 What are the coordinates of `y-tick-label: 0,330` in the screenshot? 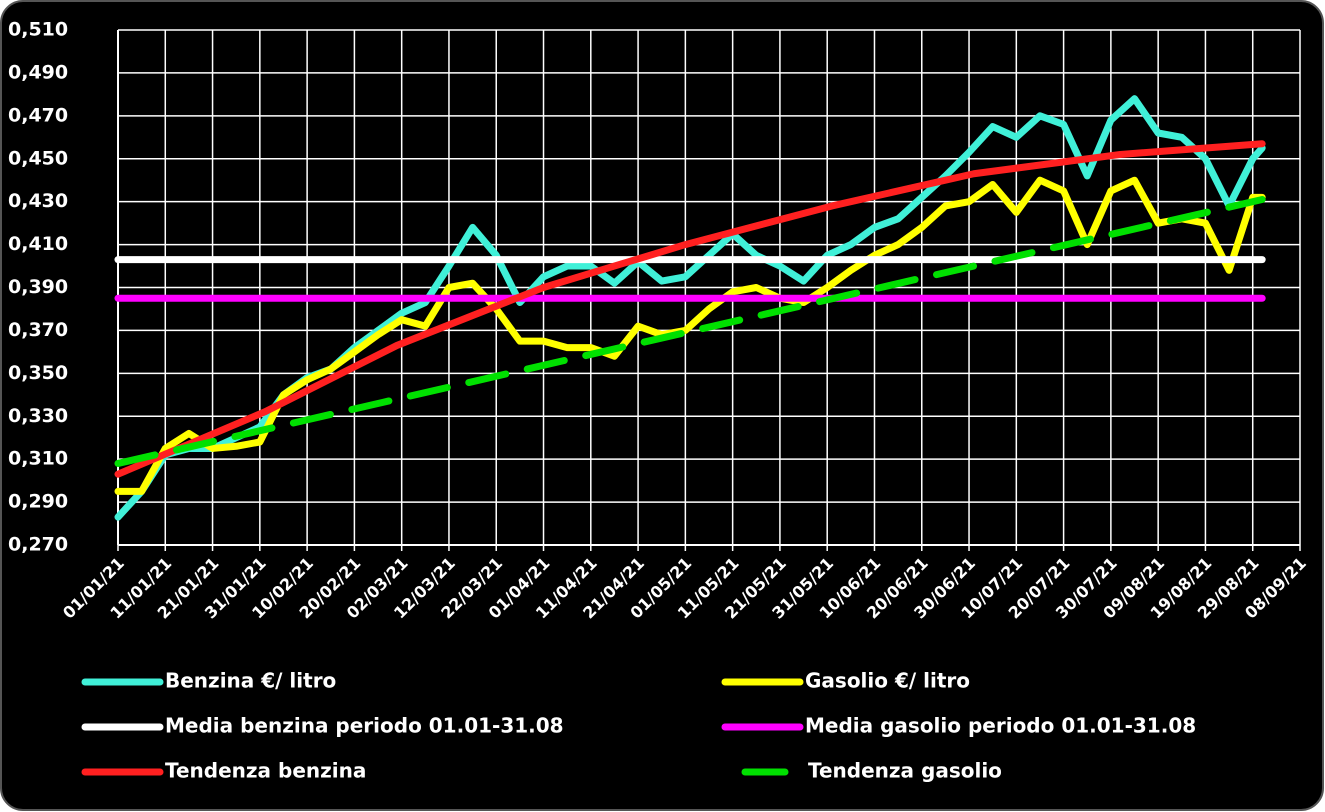 It's located at (38, 416).